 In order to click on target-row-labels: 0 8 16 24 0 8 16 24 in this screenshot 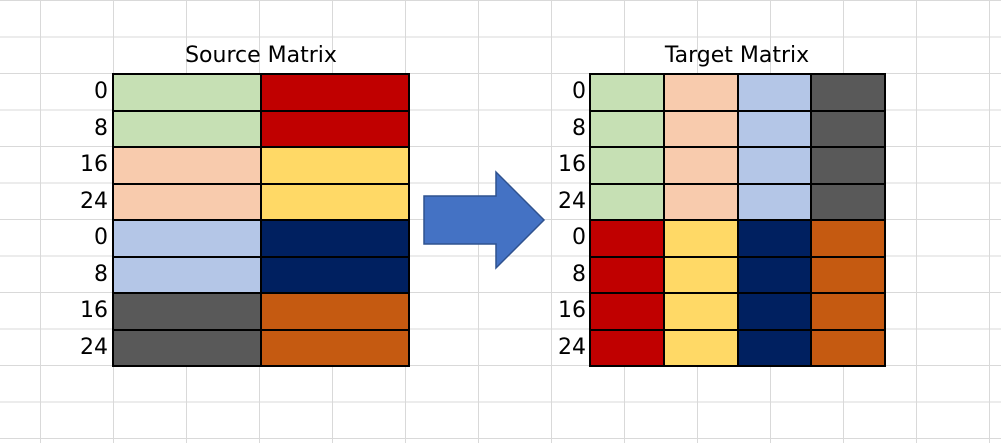, I will do `click(564, 220)`.